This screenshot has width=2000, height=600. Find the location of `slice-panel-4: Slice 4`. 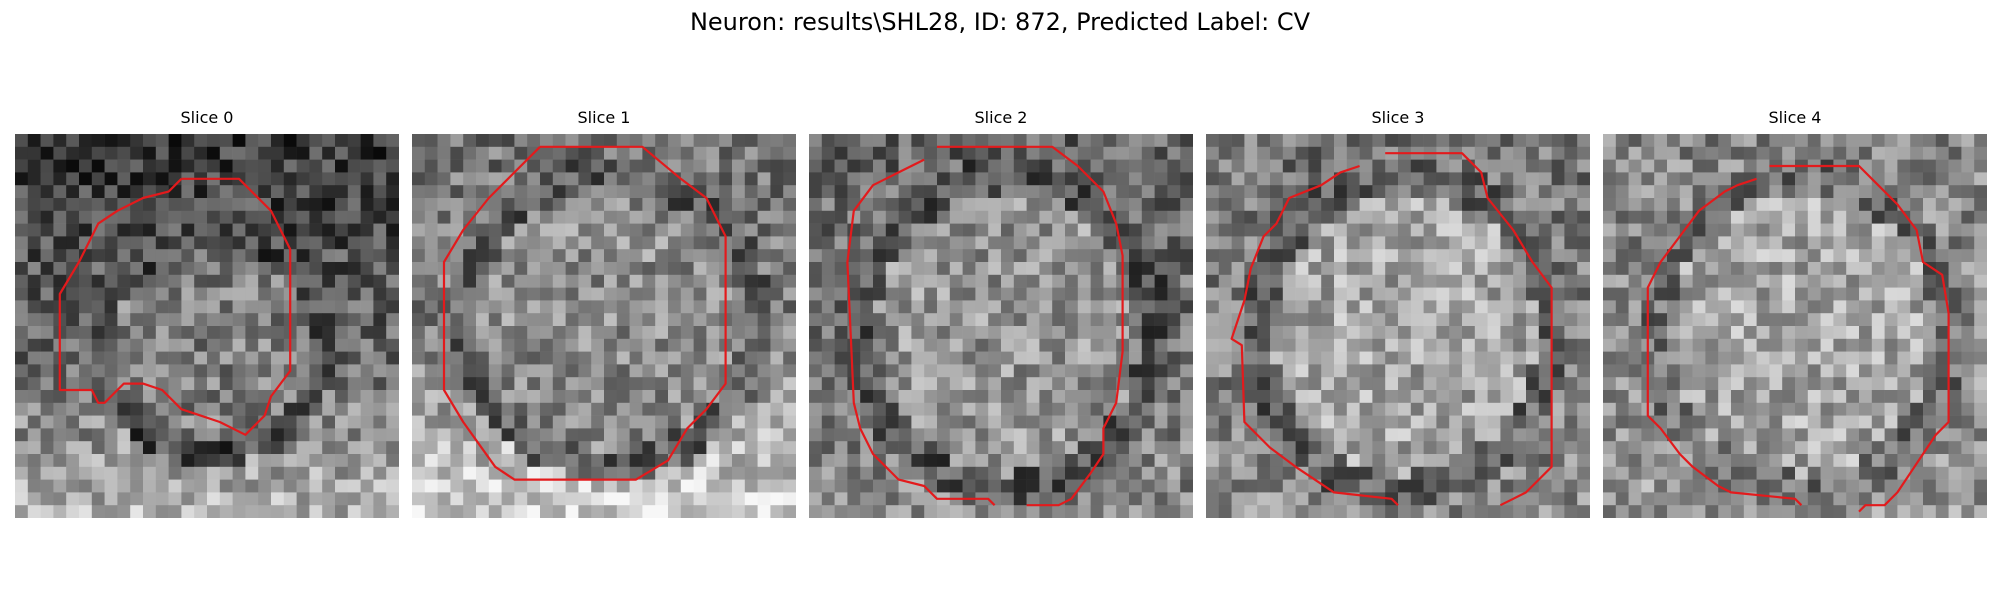

slice-panel-4: Slice 4 is located at coordinates (1795, 313).